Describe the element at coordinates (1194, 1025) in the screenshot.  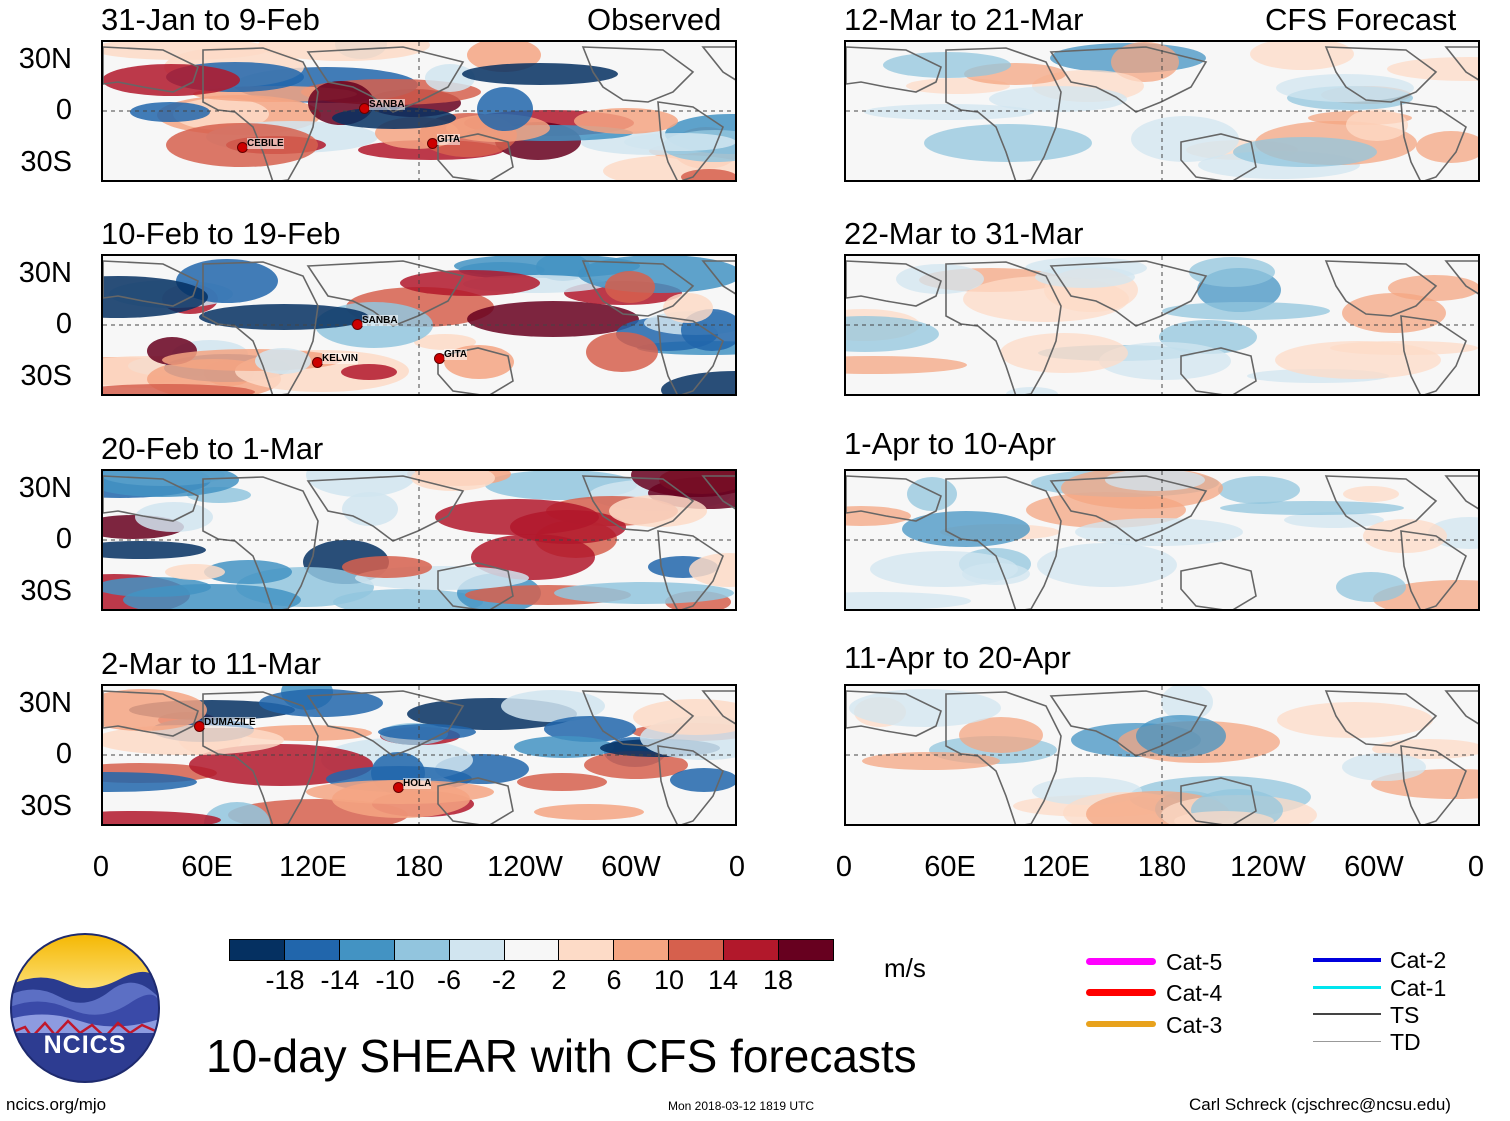
I see `legend-label: Cat-3` at that location.